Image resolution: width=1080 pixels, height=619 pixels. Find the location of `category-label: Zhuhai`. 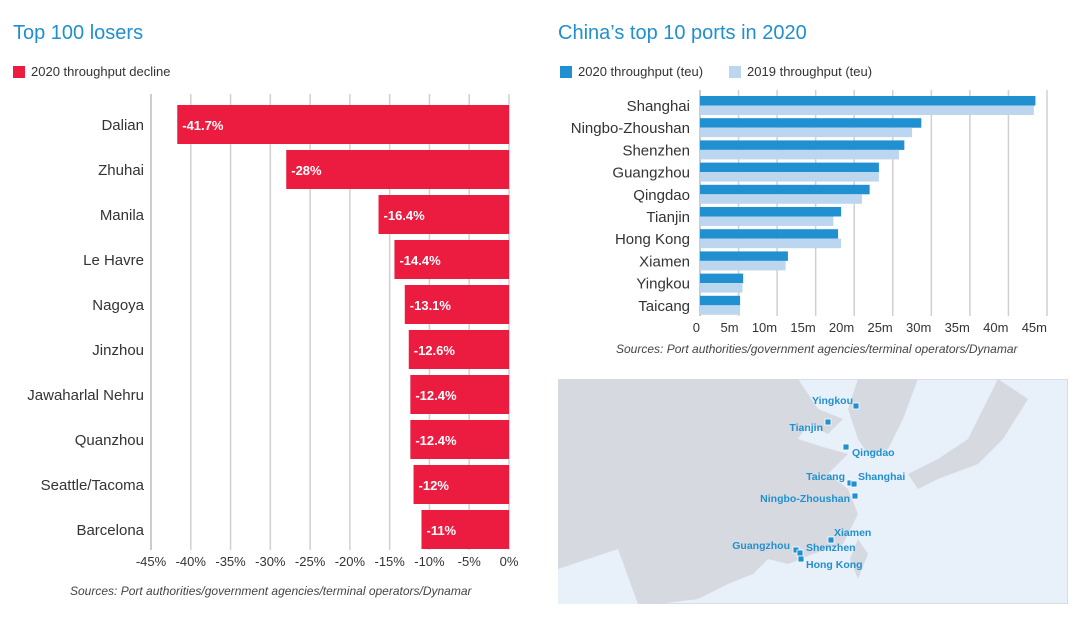

category-label: Zhuhai is located at coordinates (121, 170).